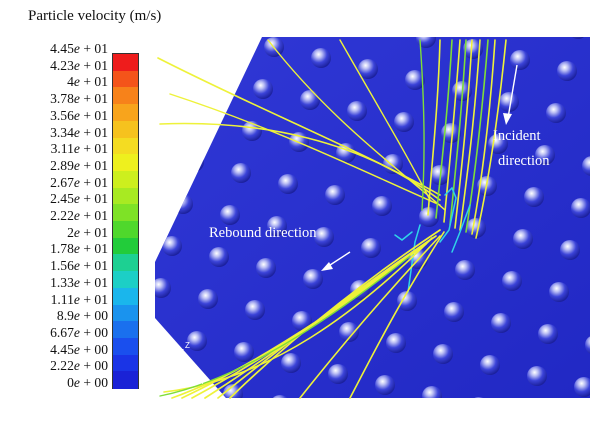 This screenshot has height=421, width=600. I want to click on color-scale-tick-label: 4.45e + 00, so click(79, 350).